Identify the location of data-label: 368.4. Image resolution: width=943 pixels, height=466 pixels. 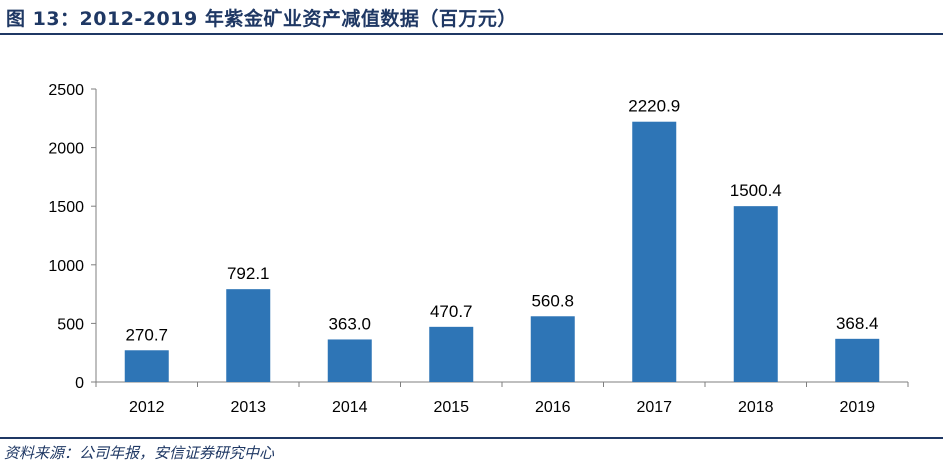
(857, 323).